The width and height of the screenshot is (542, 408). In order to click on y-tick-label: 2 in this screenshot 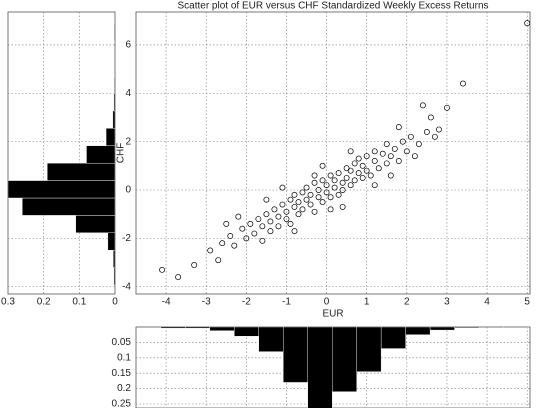, I will do `click(128, 141)`.